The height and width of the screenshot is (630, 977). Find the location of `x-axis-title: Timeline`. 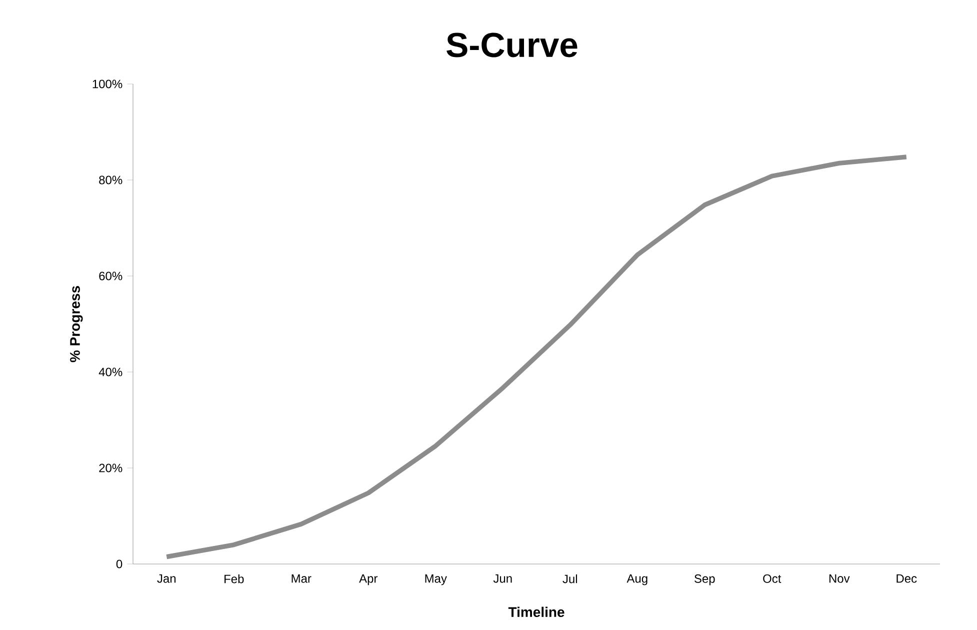

x-axis-title: Timeline is located at coordinates (536, 612).